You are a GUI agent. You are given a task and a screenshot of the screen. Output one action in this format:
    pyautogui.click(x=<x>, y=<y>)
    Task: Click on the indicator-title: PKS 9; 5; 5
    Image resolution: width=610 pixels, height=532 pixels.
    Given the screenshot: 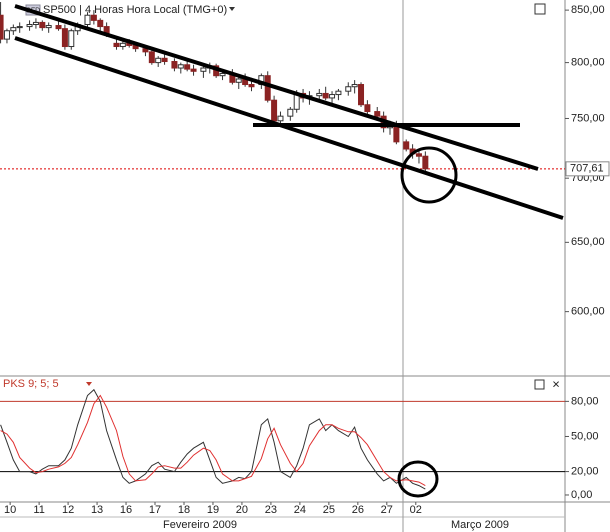 What is the action you would take?
    pyautogui.click(x=31, y=384)
    